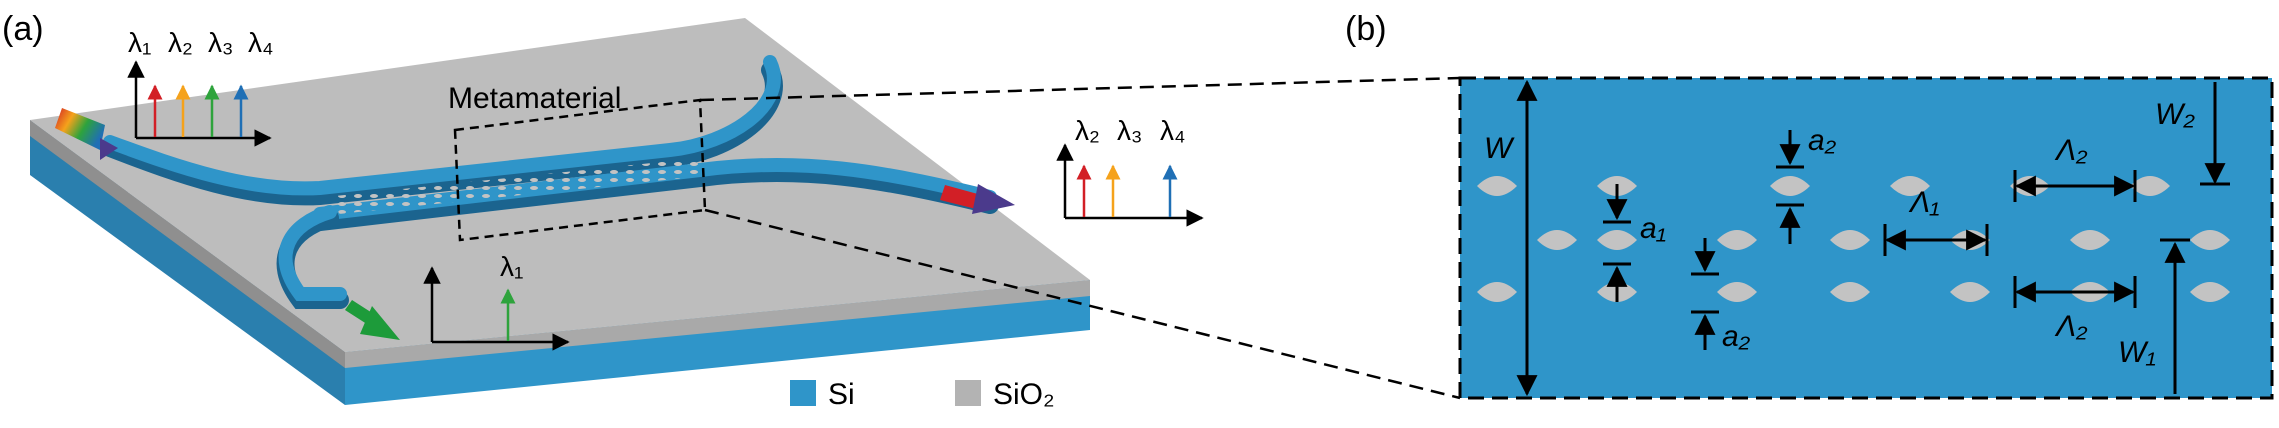 This screenshot has width=2279, height=428. Describe the element at coordinates (968, 393) in the screenshot. I see `legend-sio2-swatch` at that location.